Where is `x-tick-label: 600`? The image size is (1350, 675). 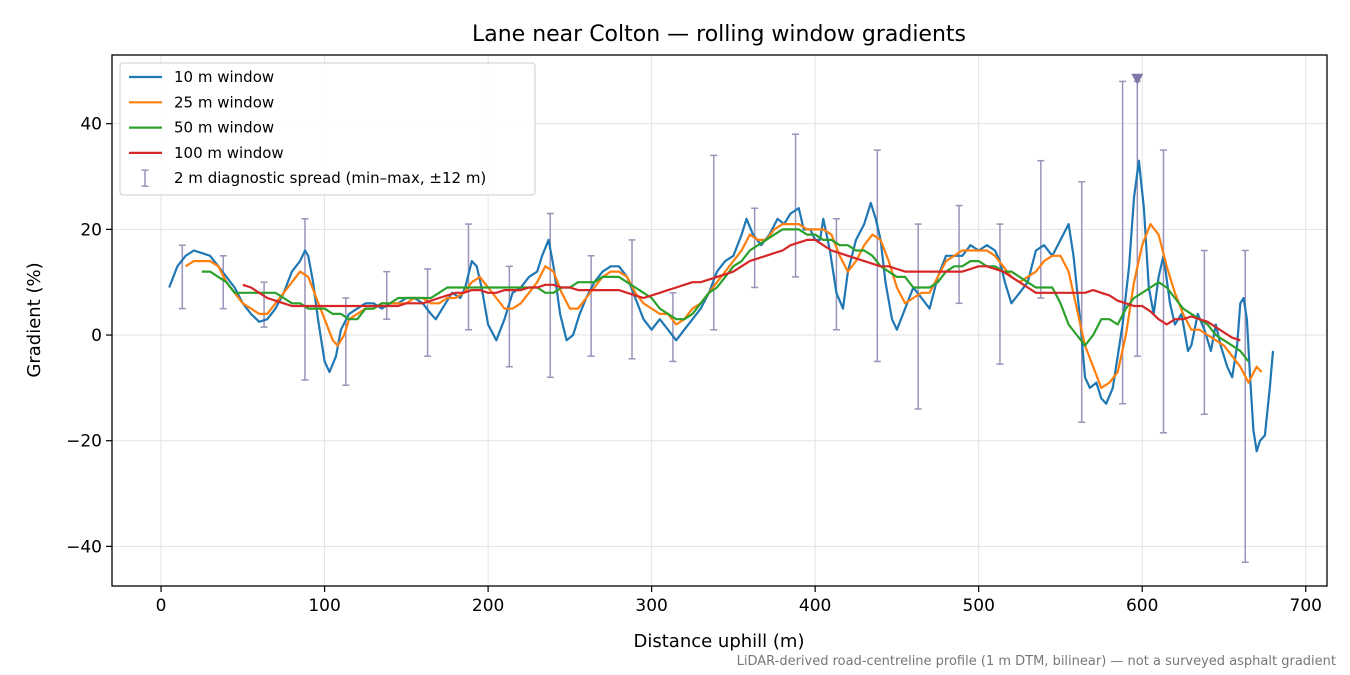 x-tick-label: 600 is located at coordinates (1142, 606).